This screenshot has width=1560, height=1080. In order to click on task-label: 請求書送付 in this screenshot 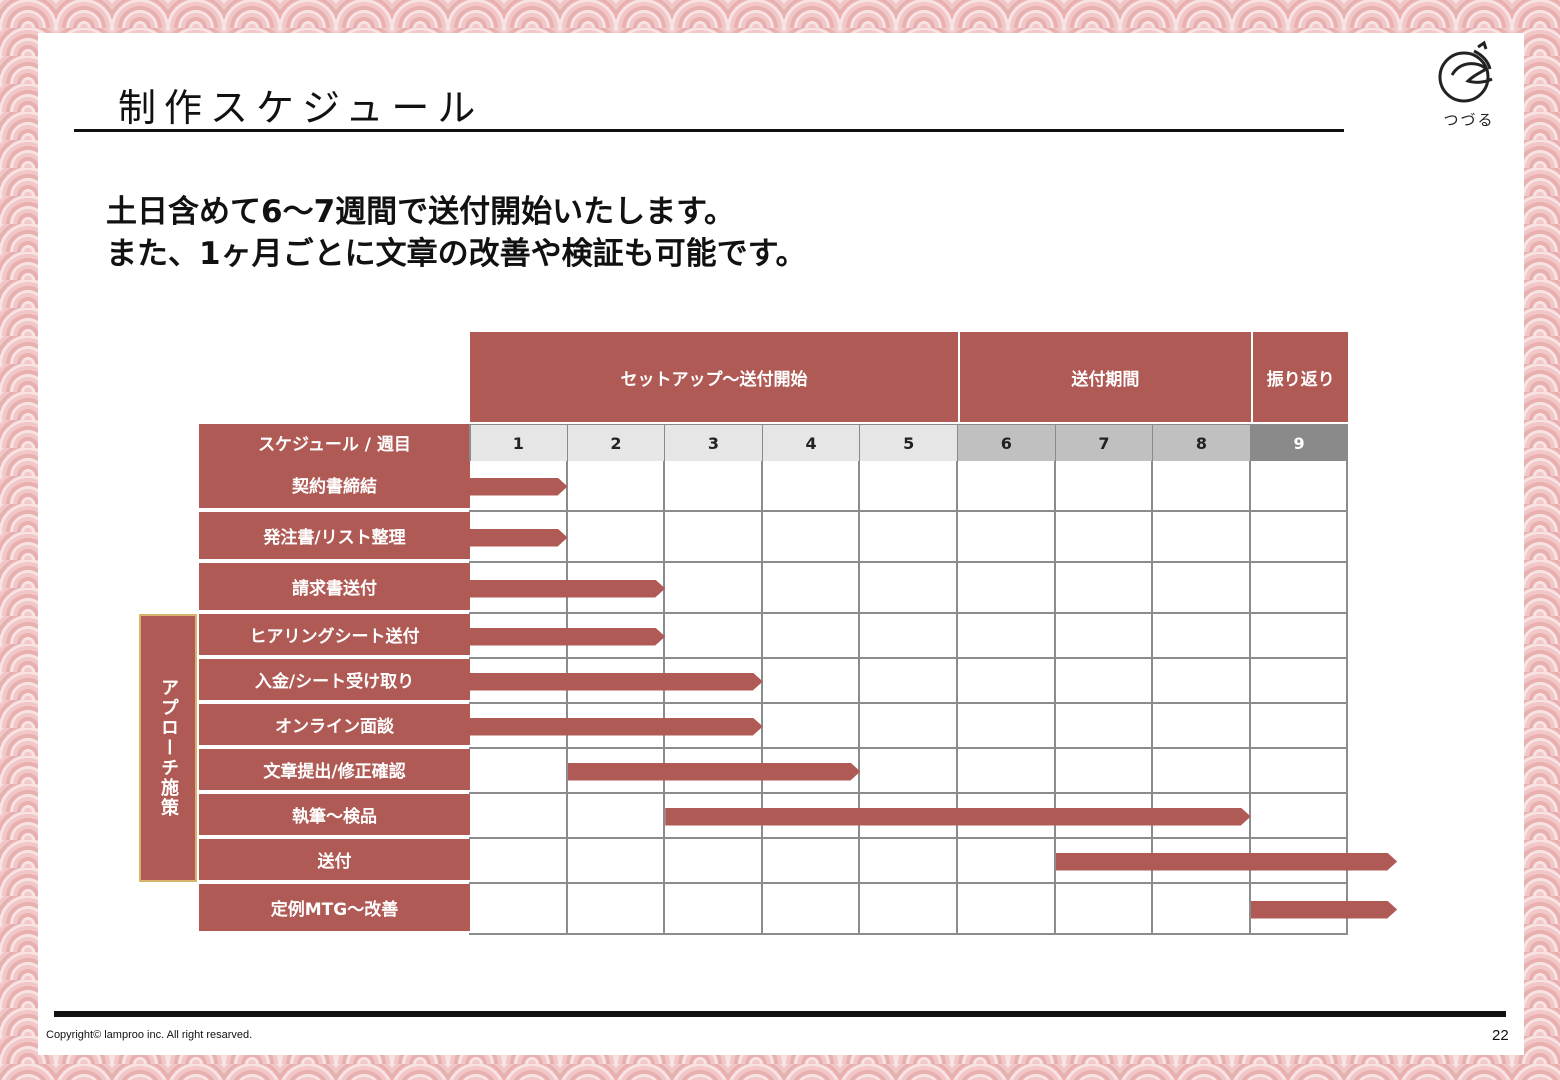, I will do `click(334, 587)`.